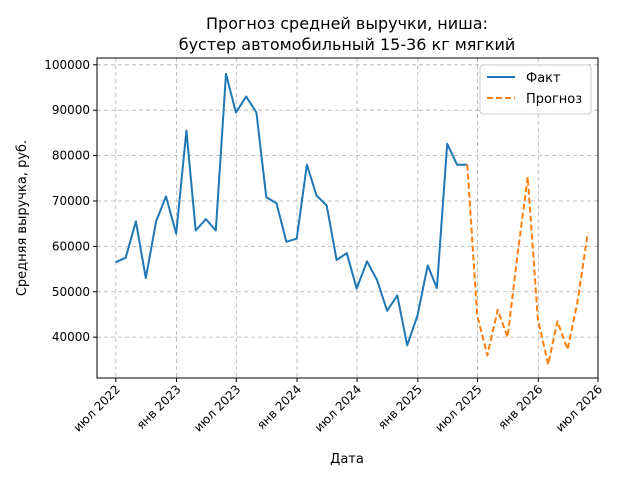 This screenshot has width=640, height=480. What do you see at coordinates (67, 65) in the screenshot?
I see `y-tick-label: 100000` at bounding box center [67, 65].